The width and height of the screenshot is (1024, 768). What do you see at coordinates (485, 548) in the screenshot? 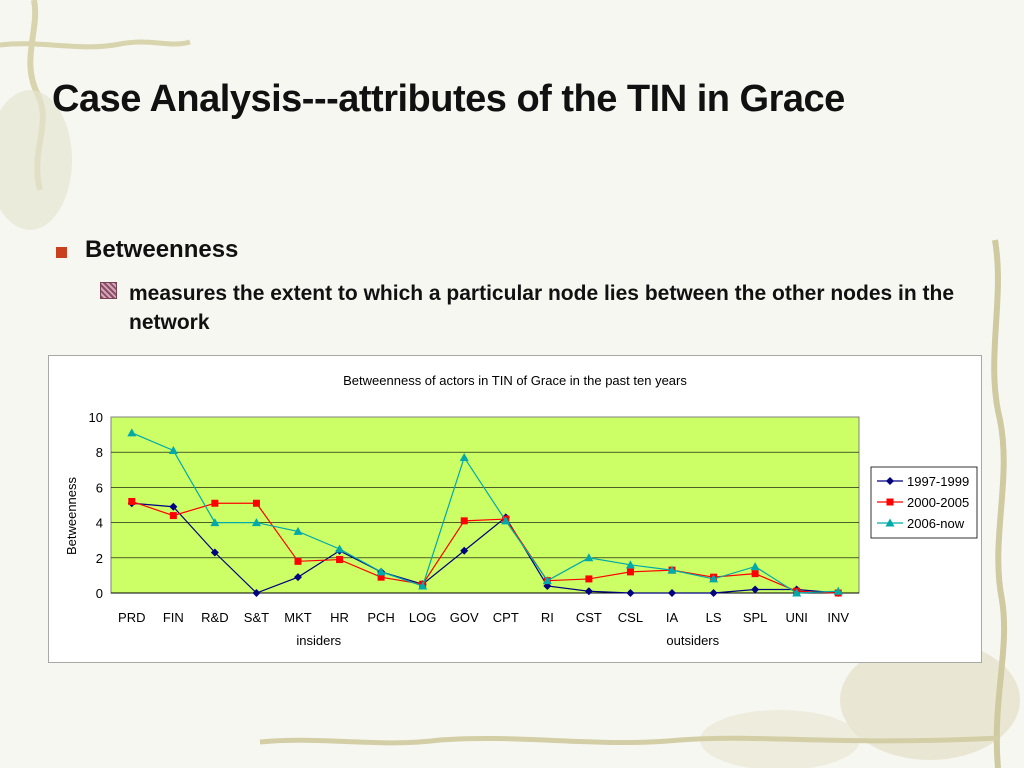
I see `series-line-1997-1999` at bounding box center [485, 548].